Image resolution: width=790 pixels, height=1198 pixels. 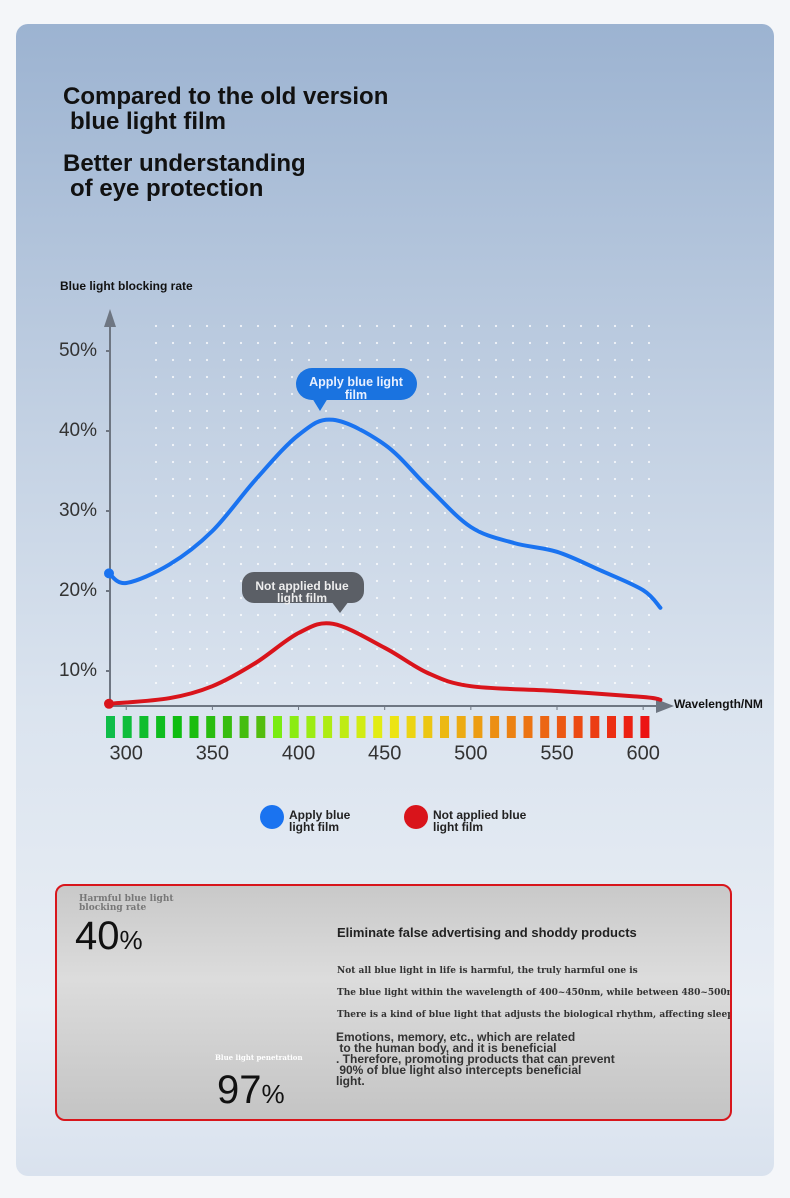 I want to click on title-line: blue light film, so click(x=148, y=121).